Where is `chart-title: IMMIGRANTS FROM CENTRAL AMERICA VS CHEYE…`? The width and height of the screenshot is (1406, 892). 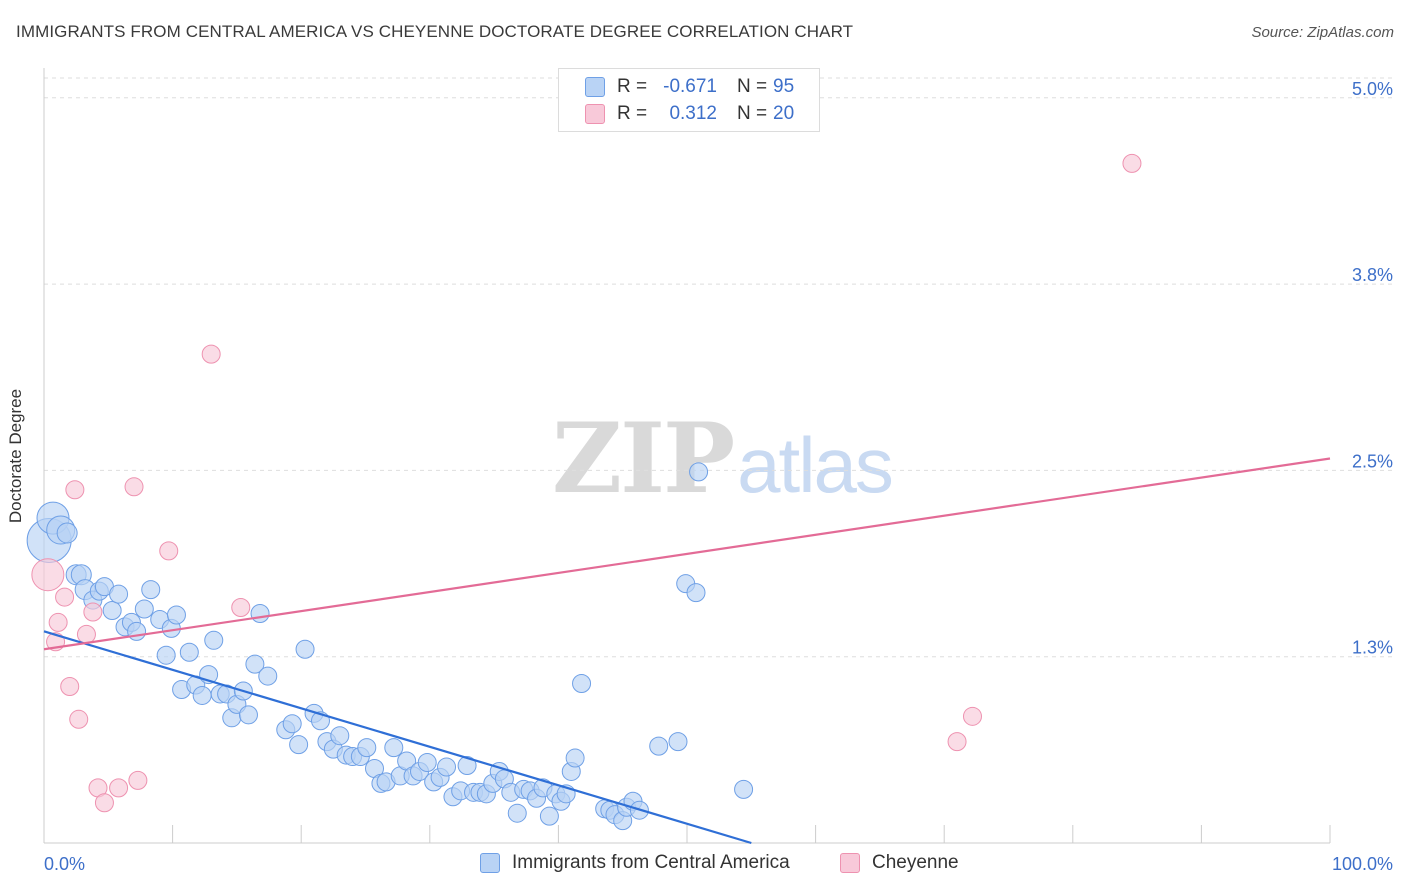
chart-title: IMMIGRANTS FROM CENTRAL AMERICA VS CHEYE… is located at coordinates (435, 31).